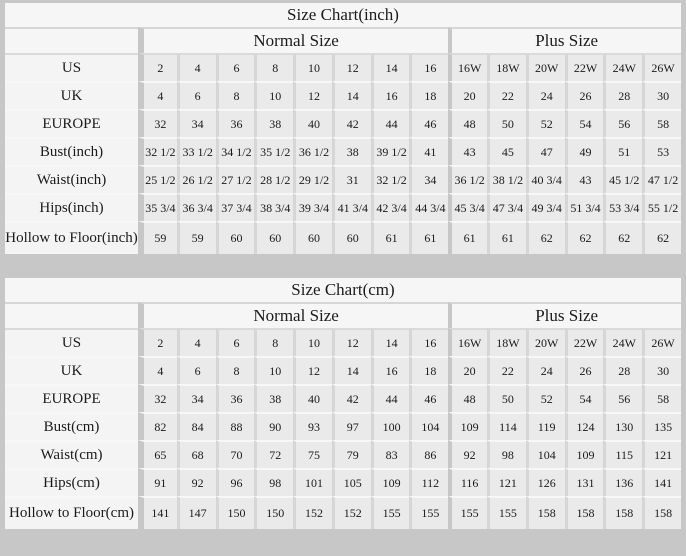 The image size is (686, 556). I want to click on size-cell: 59, so click(196, 237).